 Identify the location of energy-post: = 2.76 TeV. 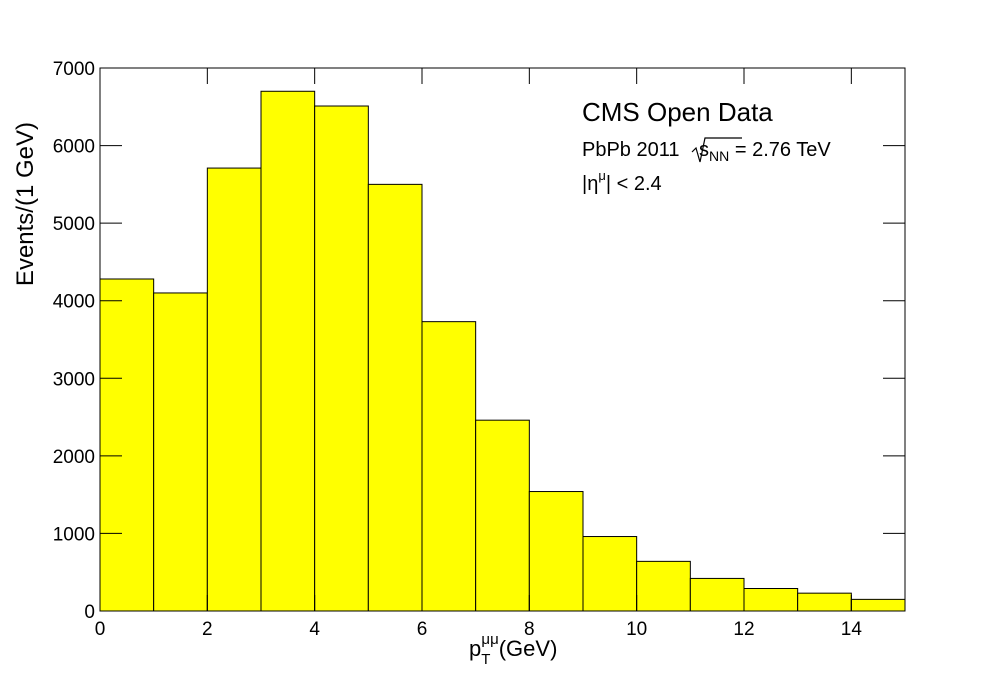
(780, 150).